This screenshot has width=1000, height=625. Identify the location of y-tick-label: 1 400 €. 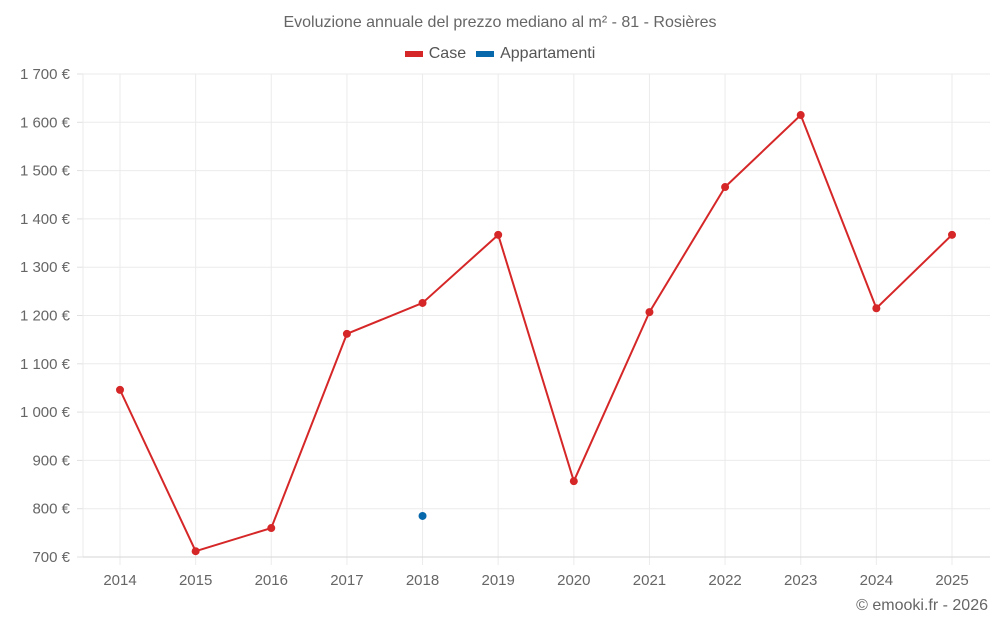
(45, 219).